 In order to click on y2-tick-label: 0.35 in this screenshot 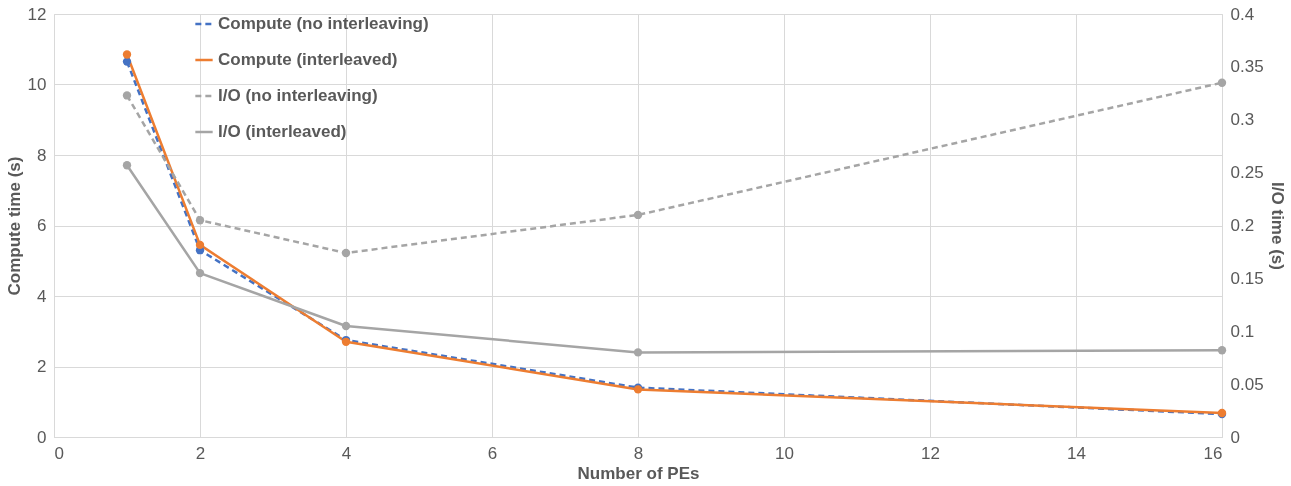, I will do `click(1247, 67)`.